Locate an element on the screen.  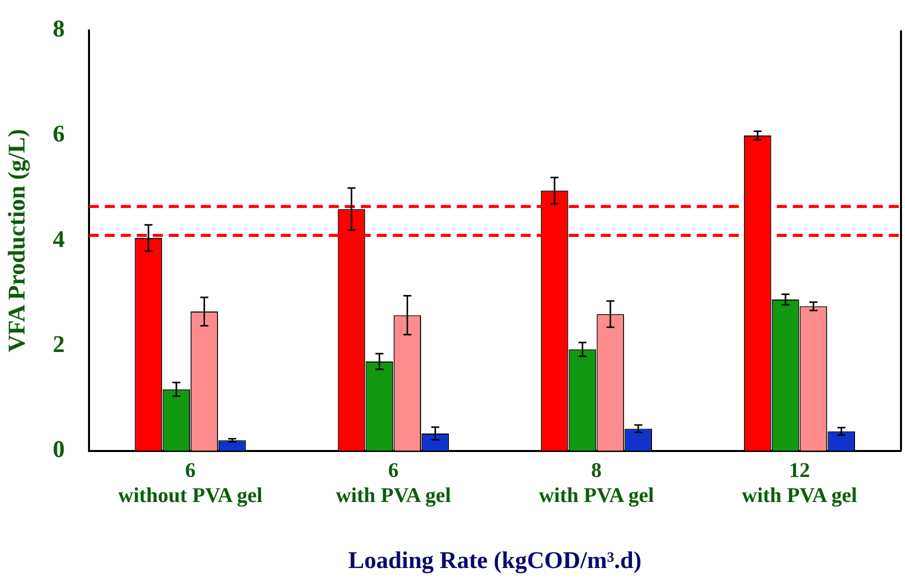
x-axis-title: Loading Rate (kgCOD/m³.d) is located at coordinates (495, 561).